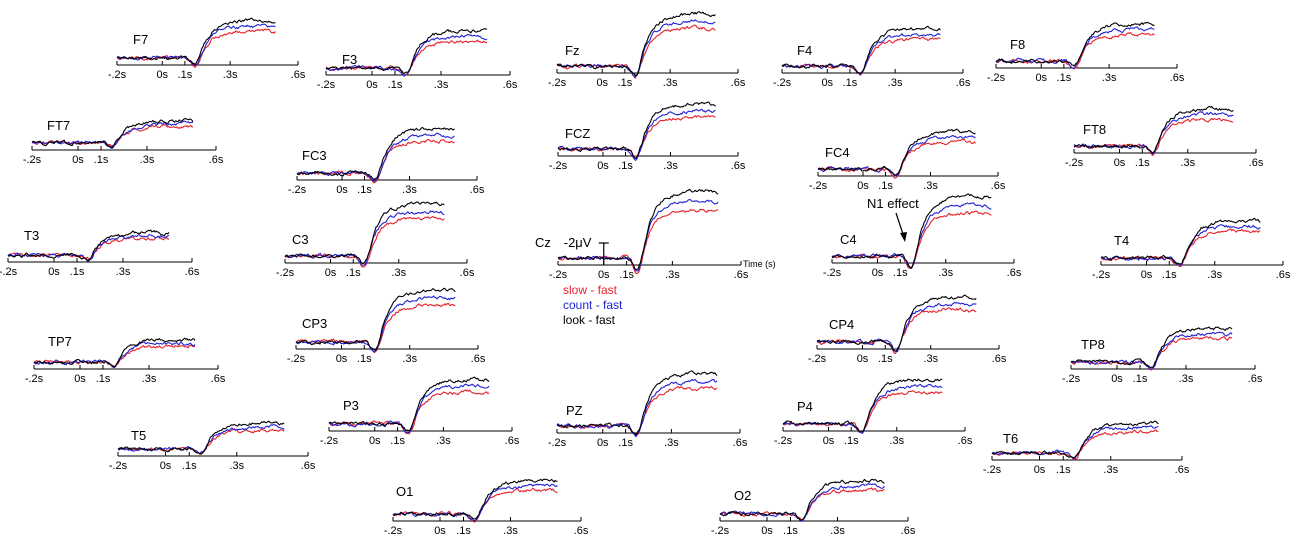 The image size is (1300, 539). What do you see at coordinates (196, 48) in the screenshot?
I see `wave-f7-slow` at bounding box center [196, 48].